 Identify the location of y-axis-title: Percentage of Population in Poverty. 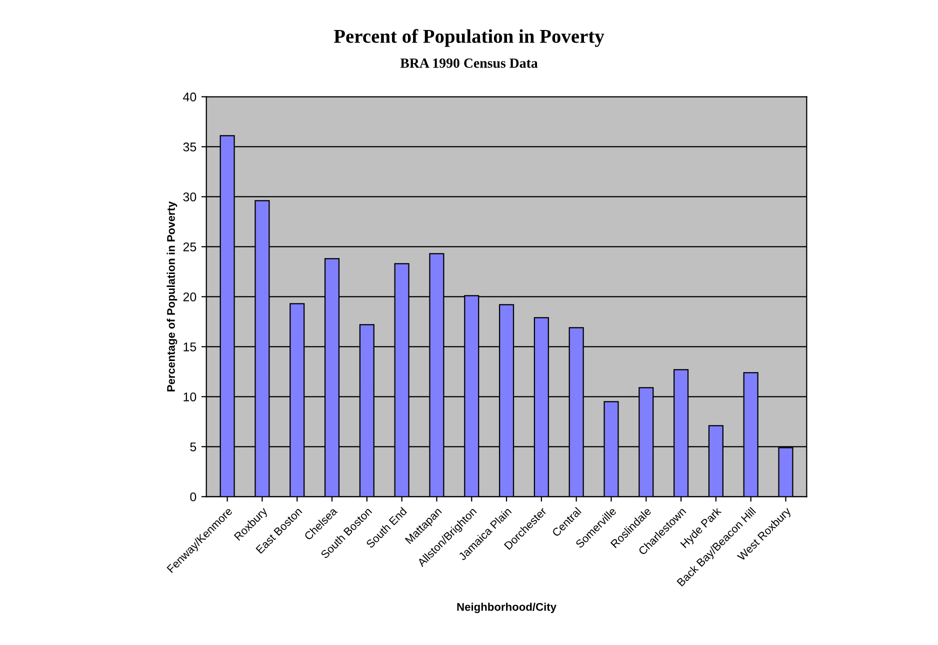
(172, 296).